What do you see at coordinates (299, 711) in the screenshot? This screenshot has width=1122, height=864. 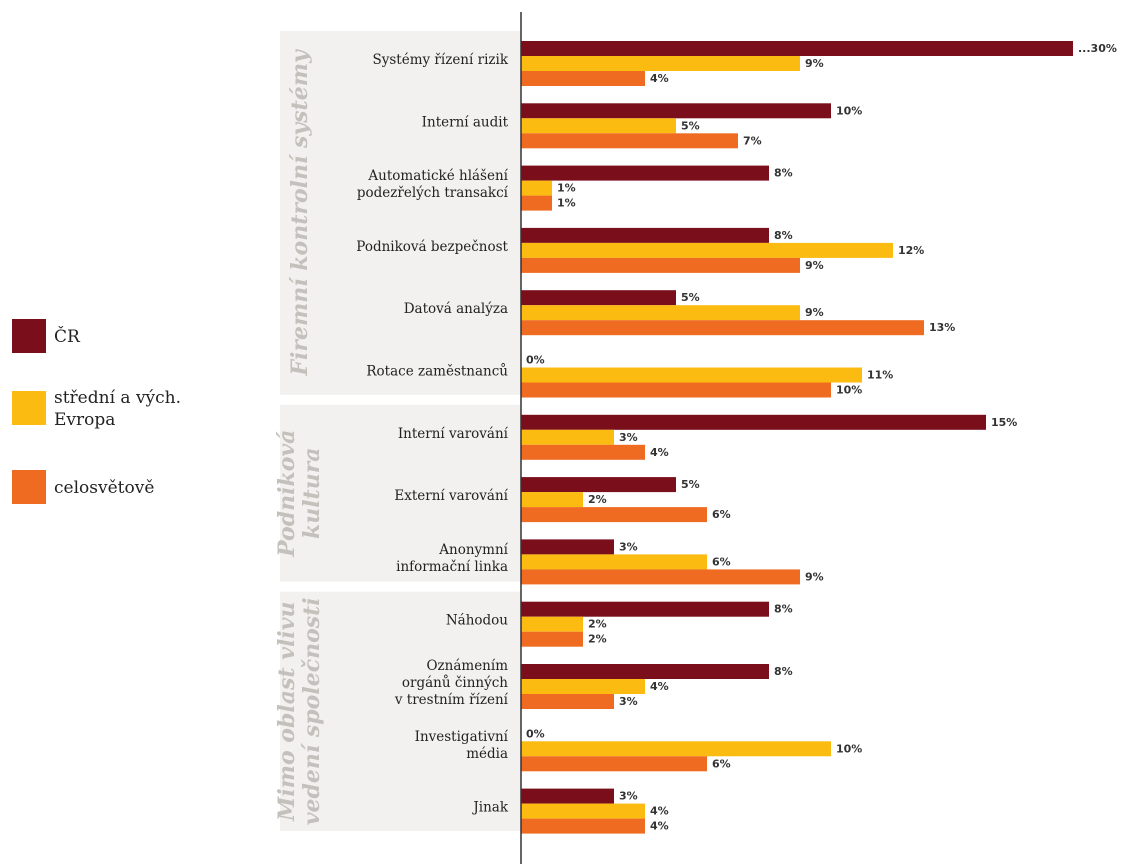 I see `group-label: Mimo oblast vlivuvedení společnosti` at bounding box center [299, 711].